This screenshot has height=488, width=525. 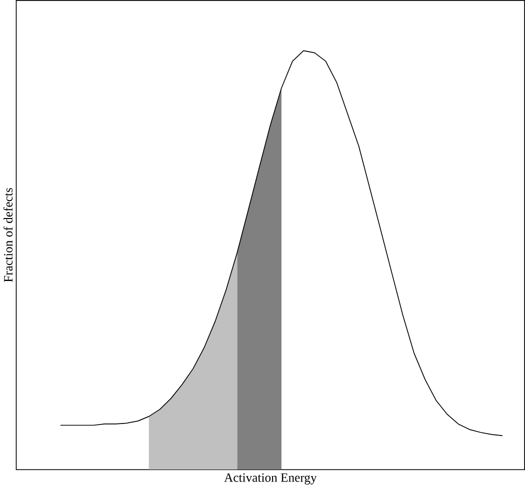 What do you see at coordinates (270, 478) in the screenshot?
I see `x-axis-title: Activation Energy` at bounding box center [270, 478].